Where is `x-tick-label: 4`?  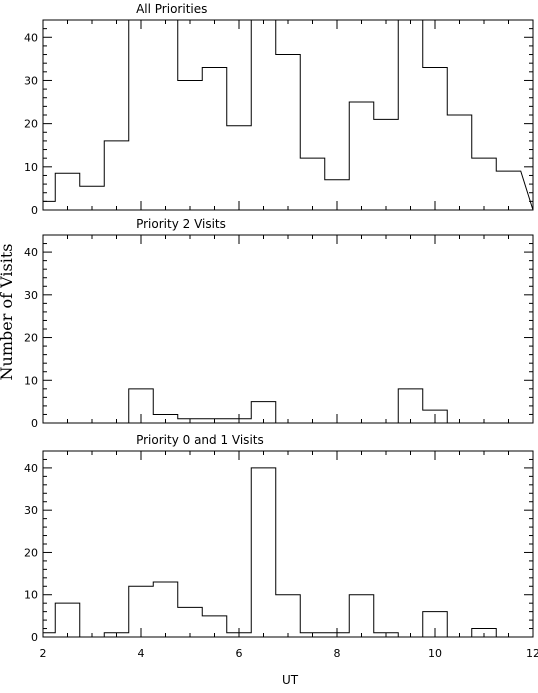 x-tick-label: 4 is located at coordinates (141, 653).